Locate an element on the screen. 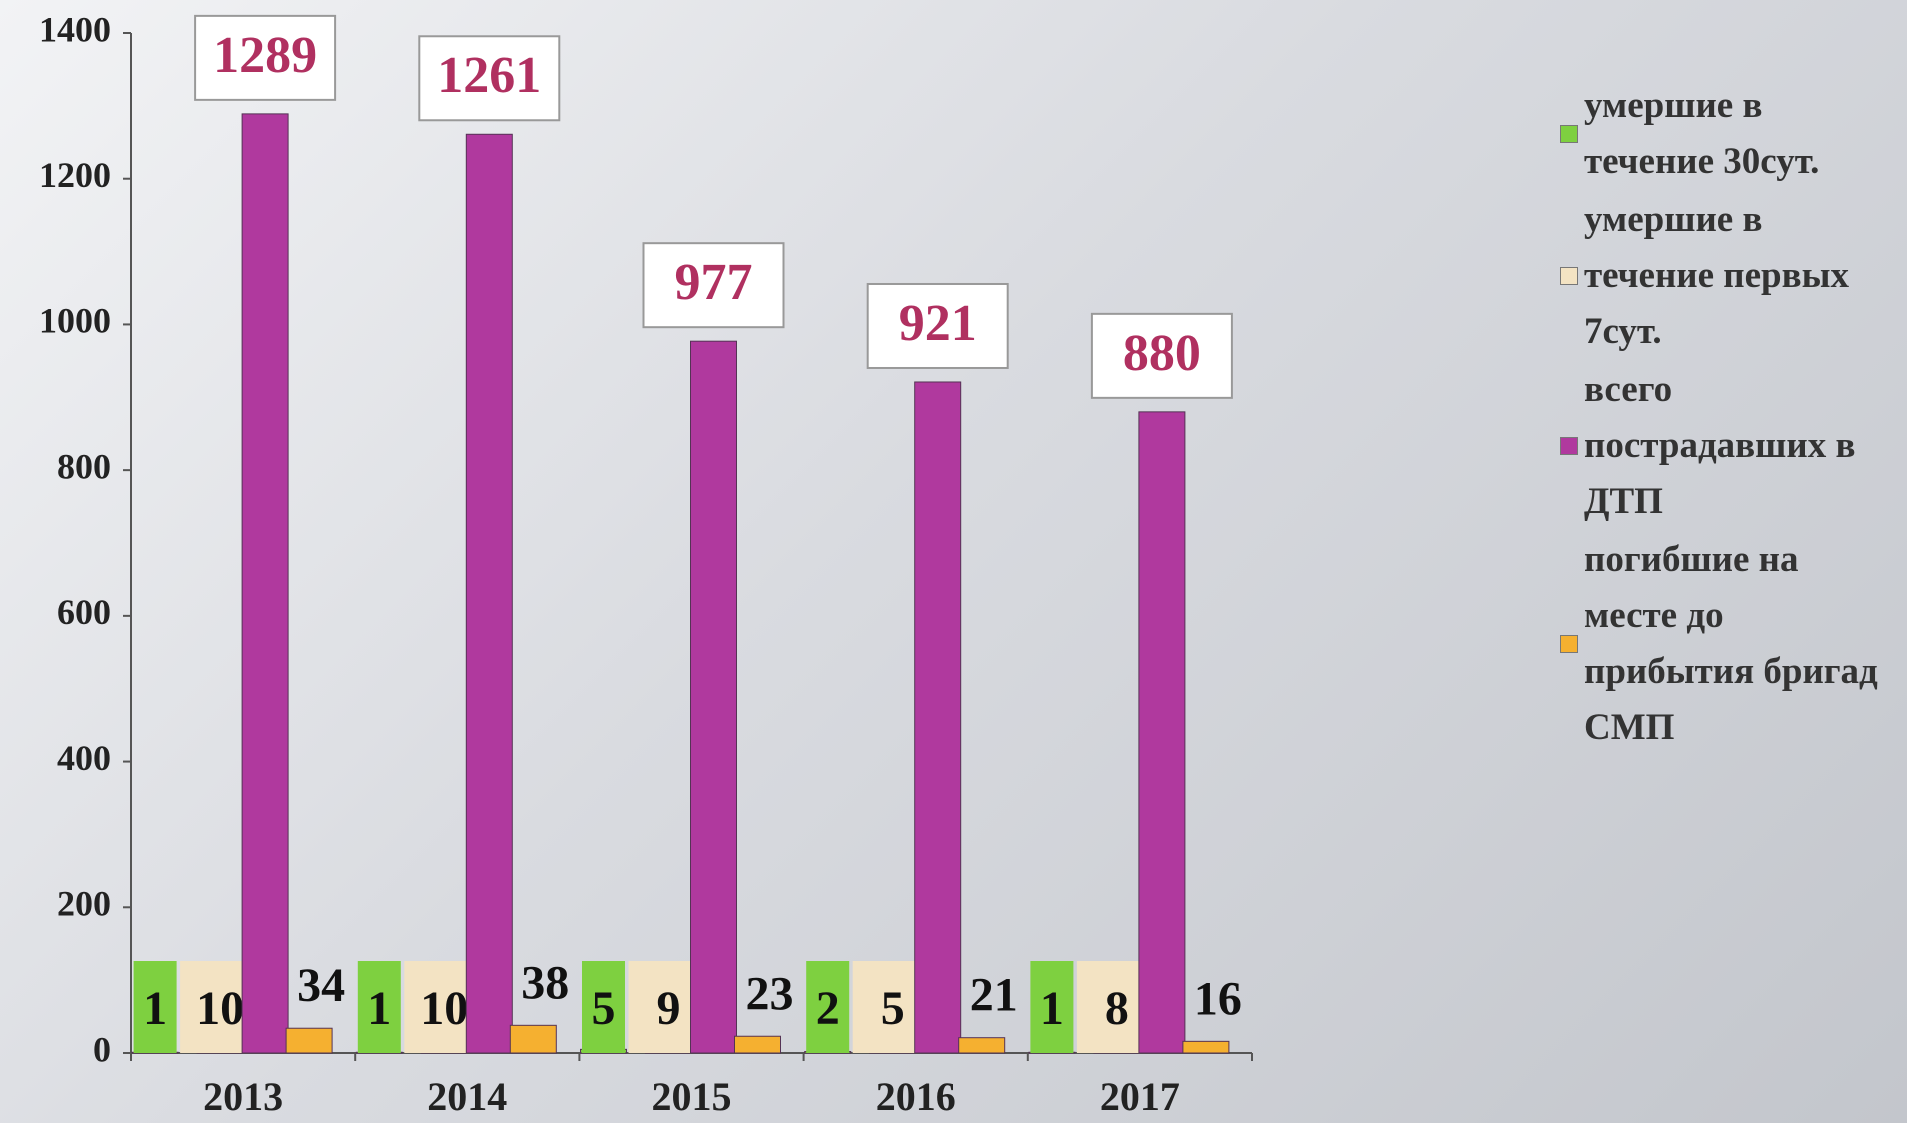  y-tick-label: 1200 is located at coordinates (75, 175).